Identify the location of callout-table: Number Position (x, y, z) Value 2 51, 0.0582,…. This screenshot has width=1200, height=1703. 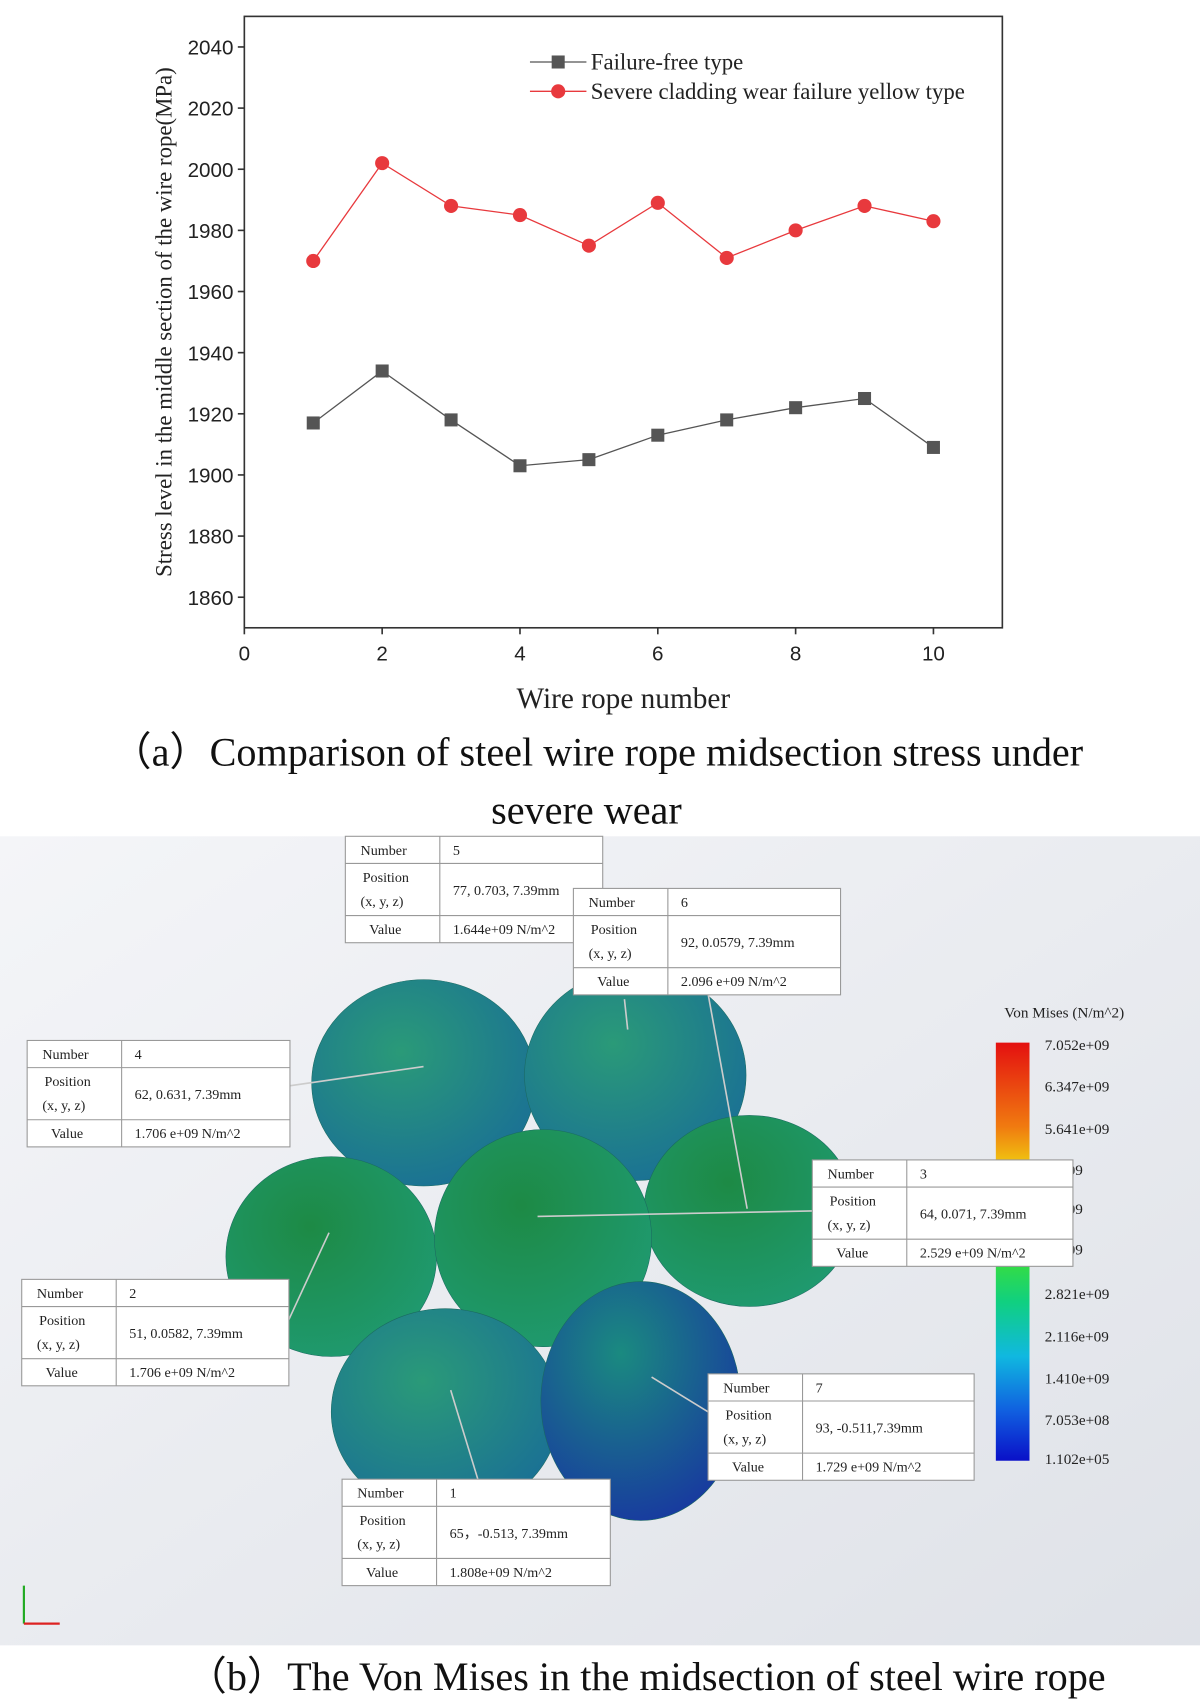
(155, 1332).